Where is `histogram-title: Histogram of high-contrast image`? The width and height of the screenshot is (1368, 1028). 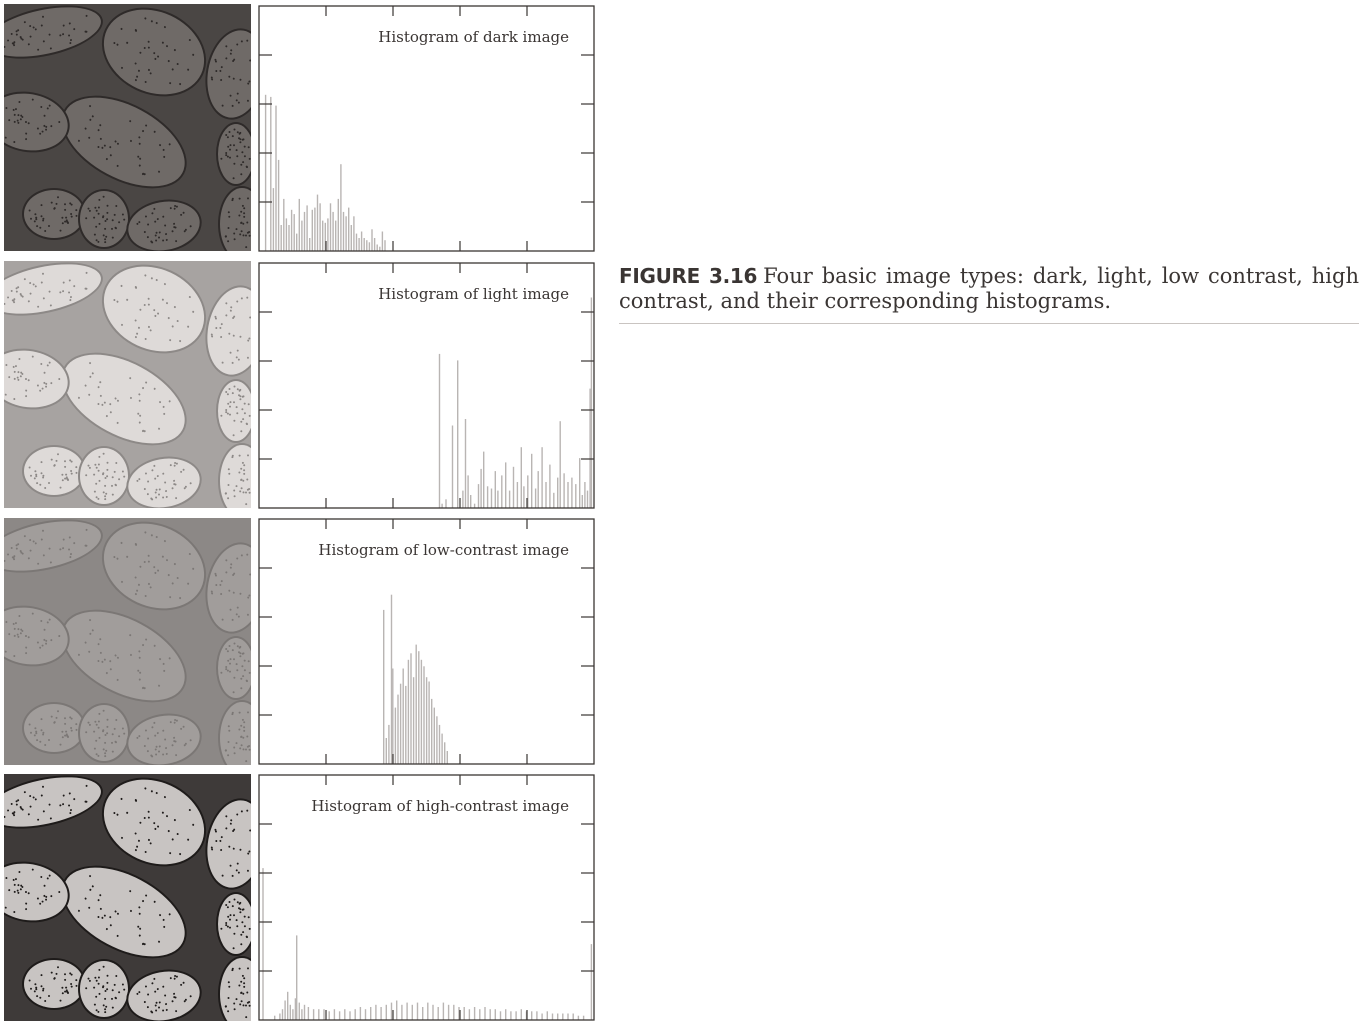 histogram-title: Histogram of high-contrast image is located at coordinates (440, 806).